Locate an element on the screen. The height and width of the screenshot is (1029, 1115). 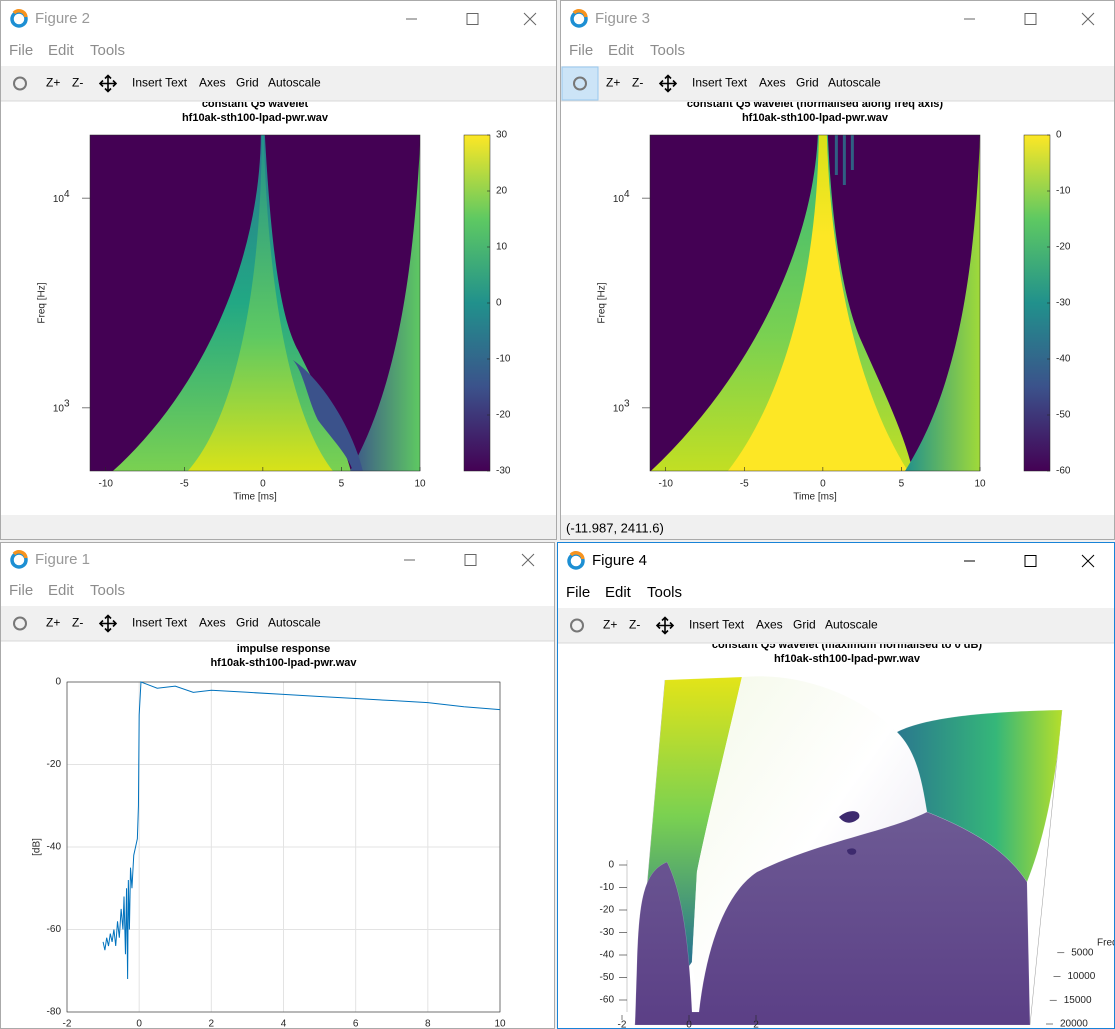
colorbar-tick-label: -30 is located at coordinates (1063, 303).